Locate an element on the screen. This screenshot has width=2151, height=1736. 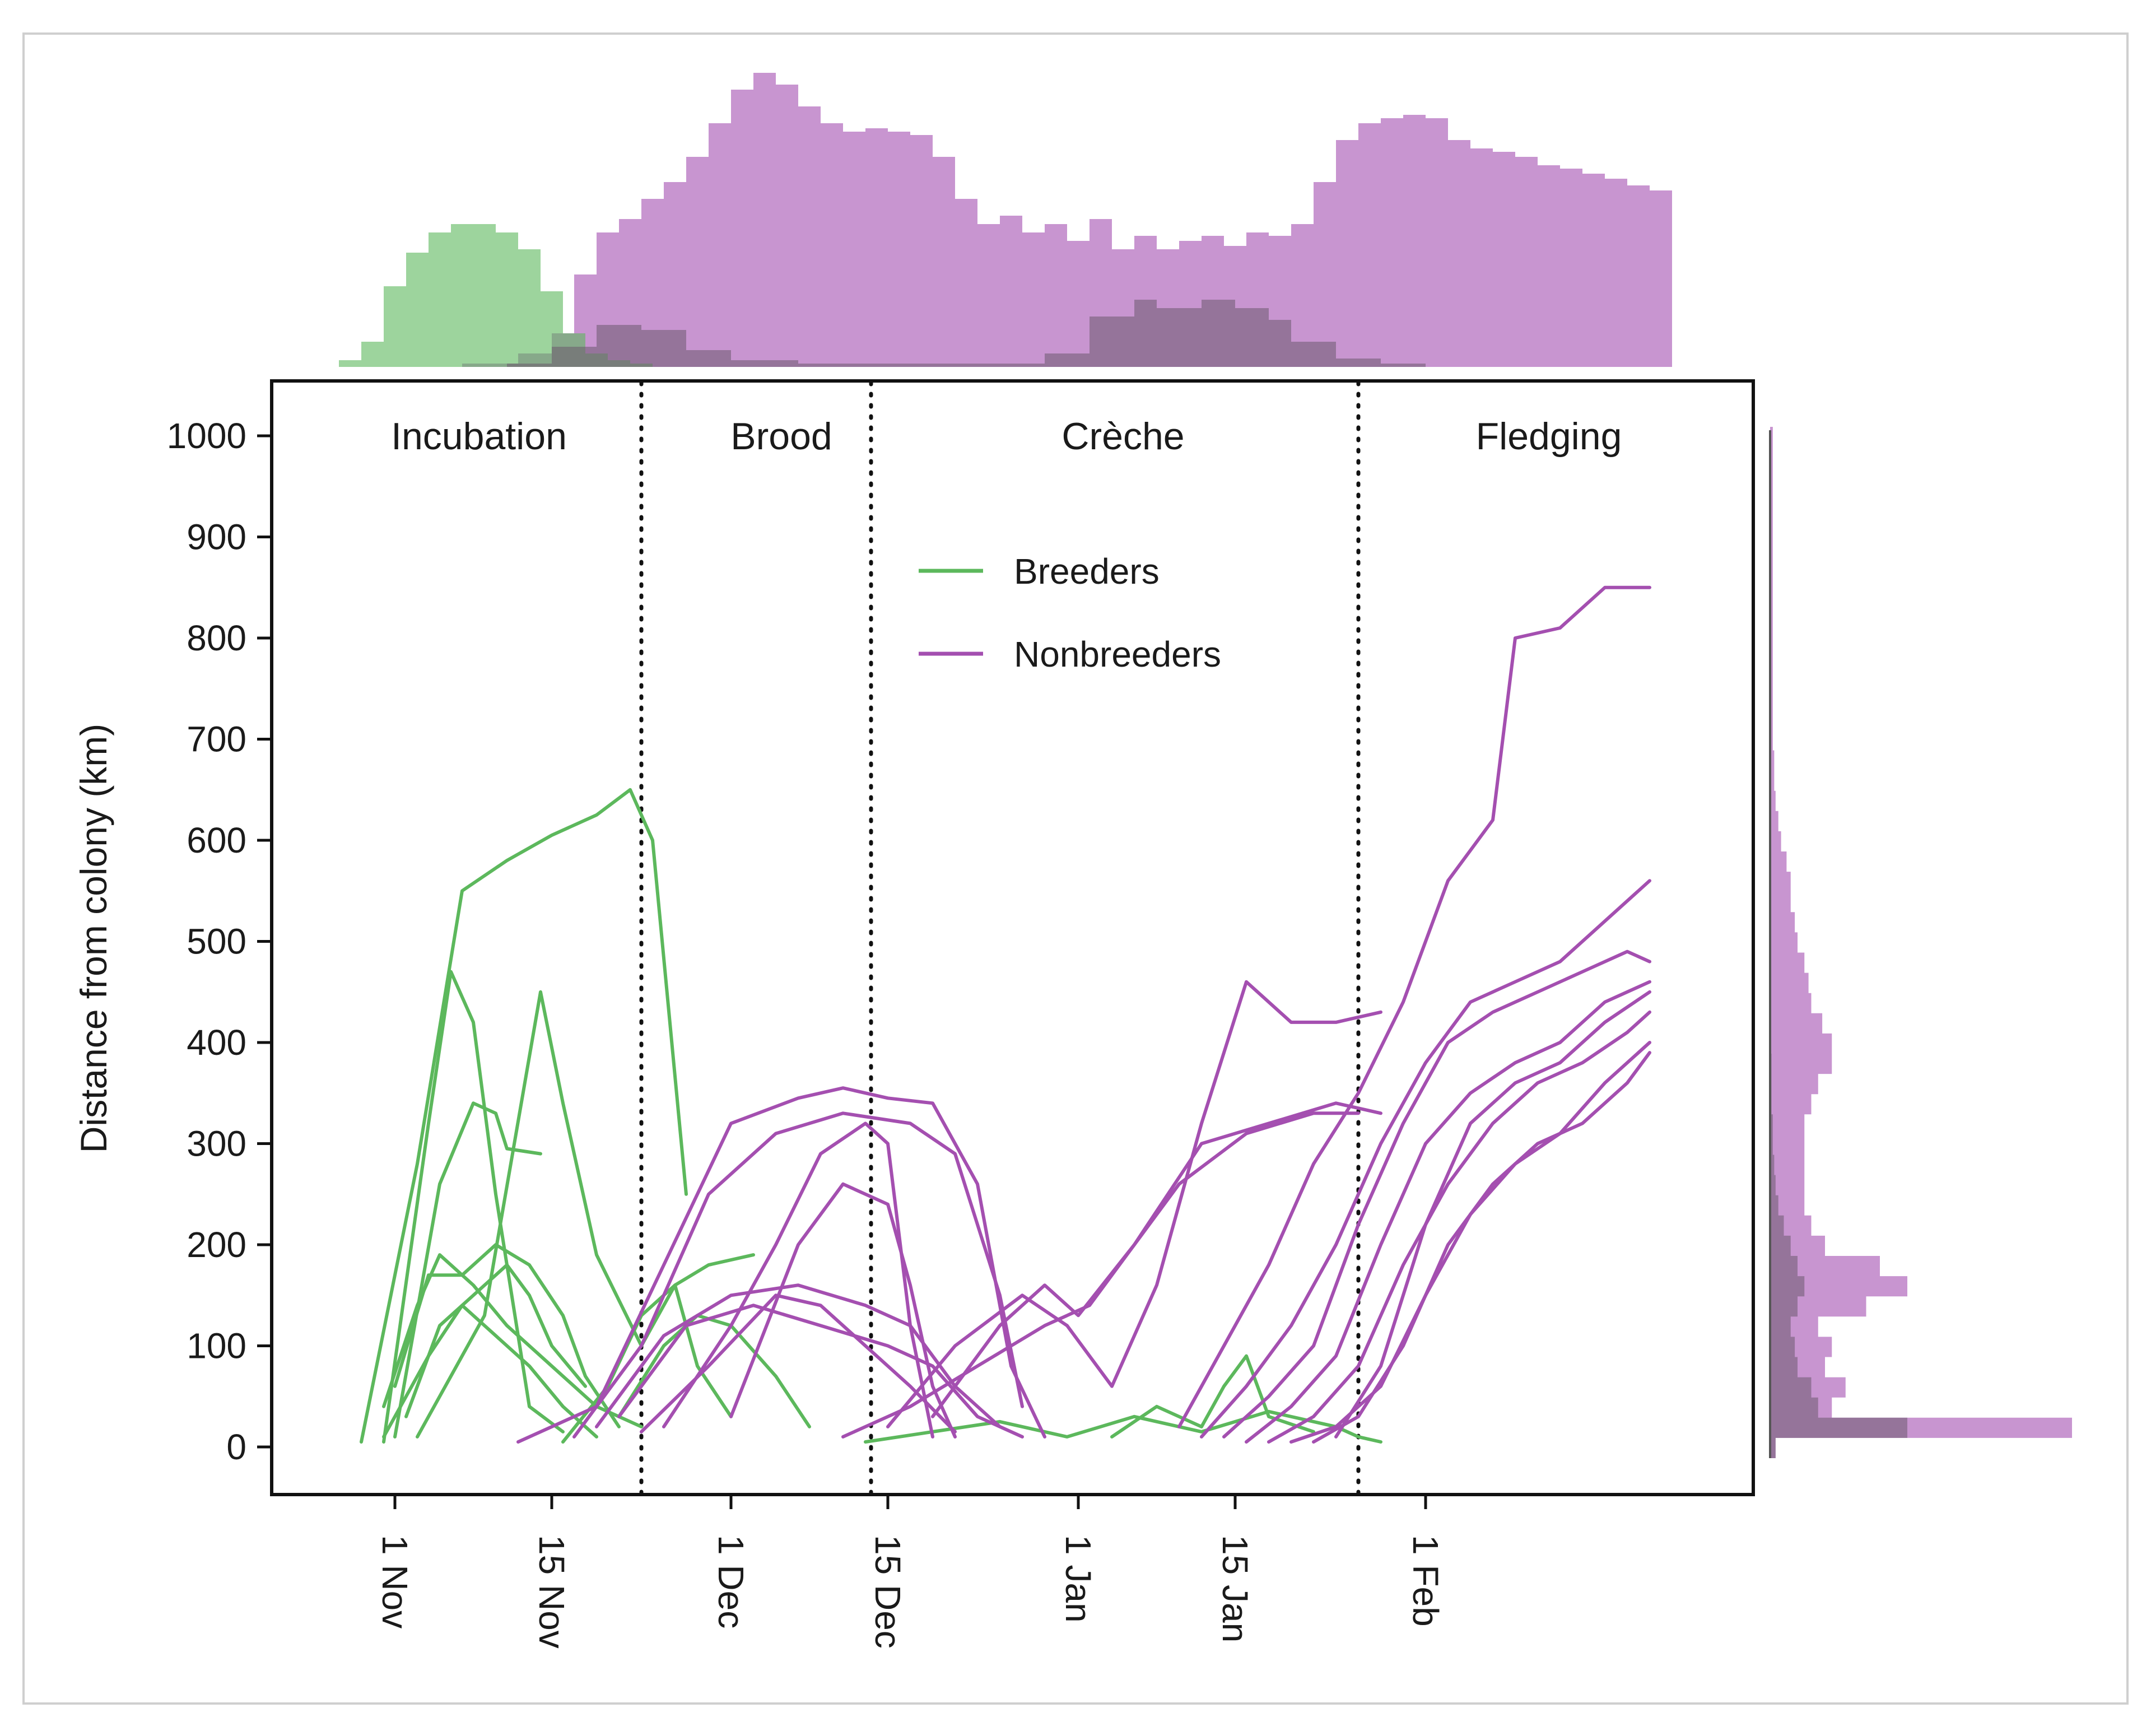
y-tick-label: 0 is located at coordinates (236, 1447).